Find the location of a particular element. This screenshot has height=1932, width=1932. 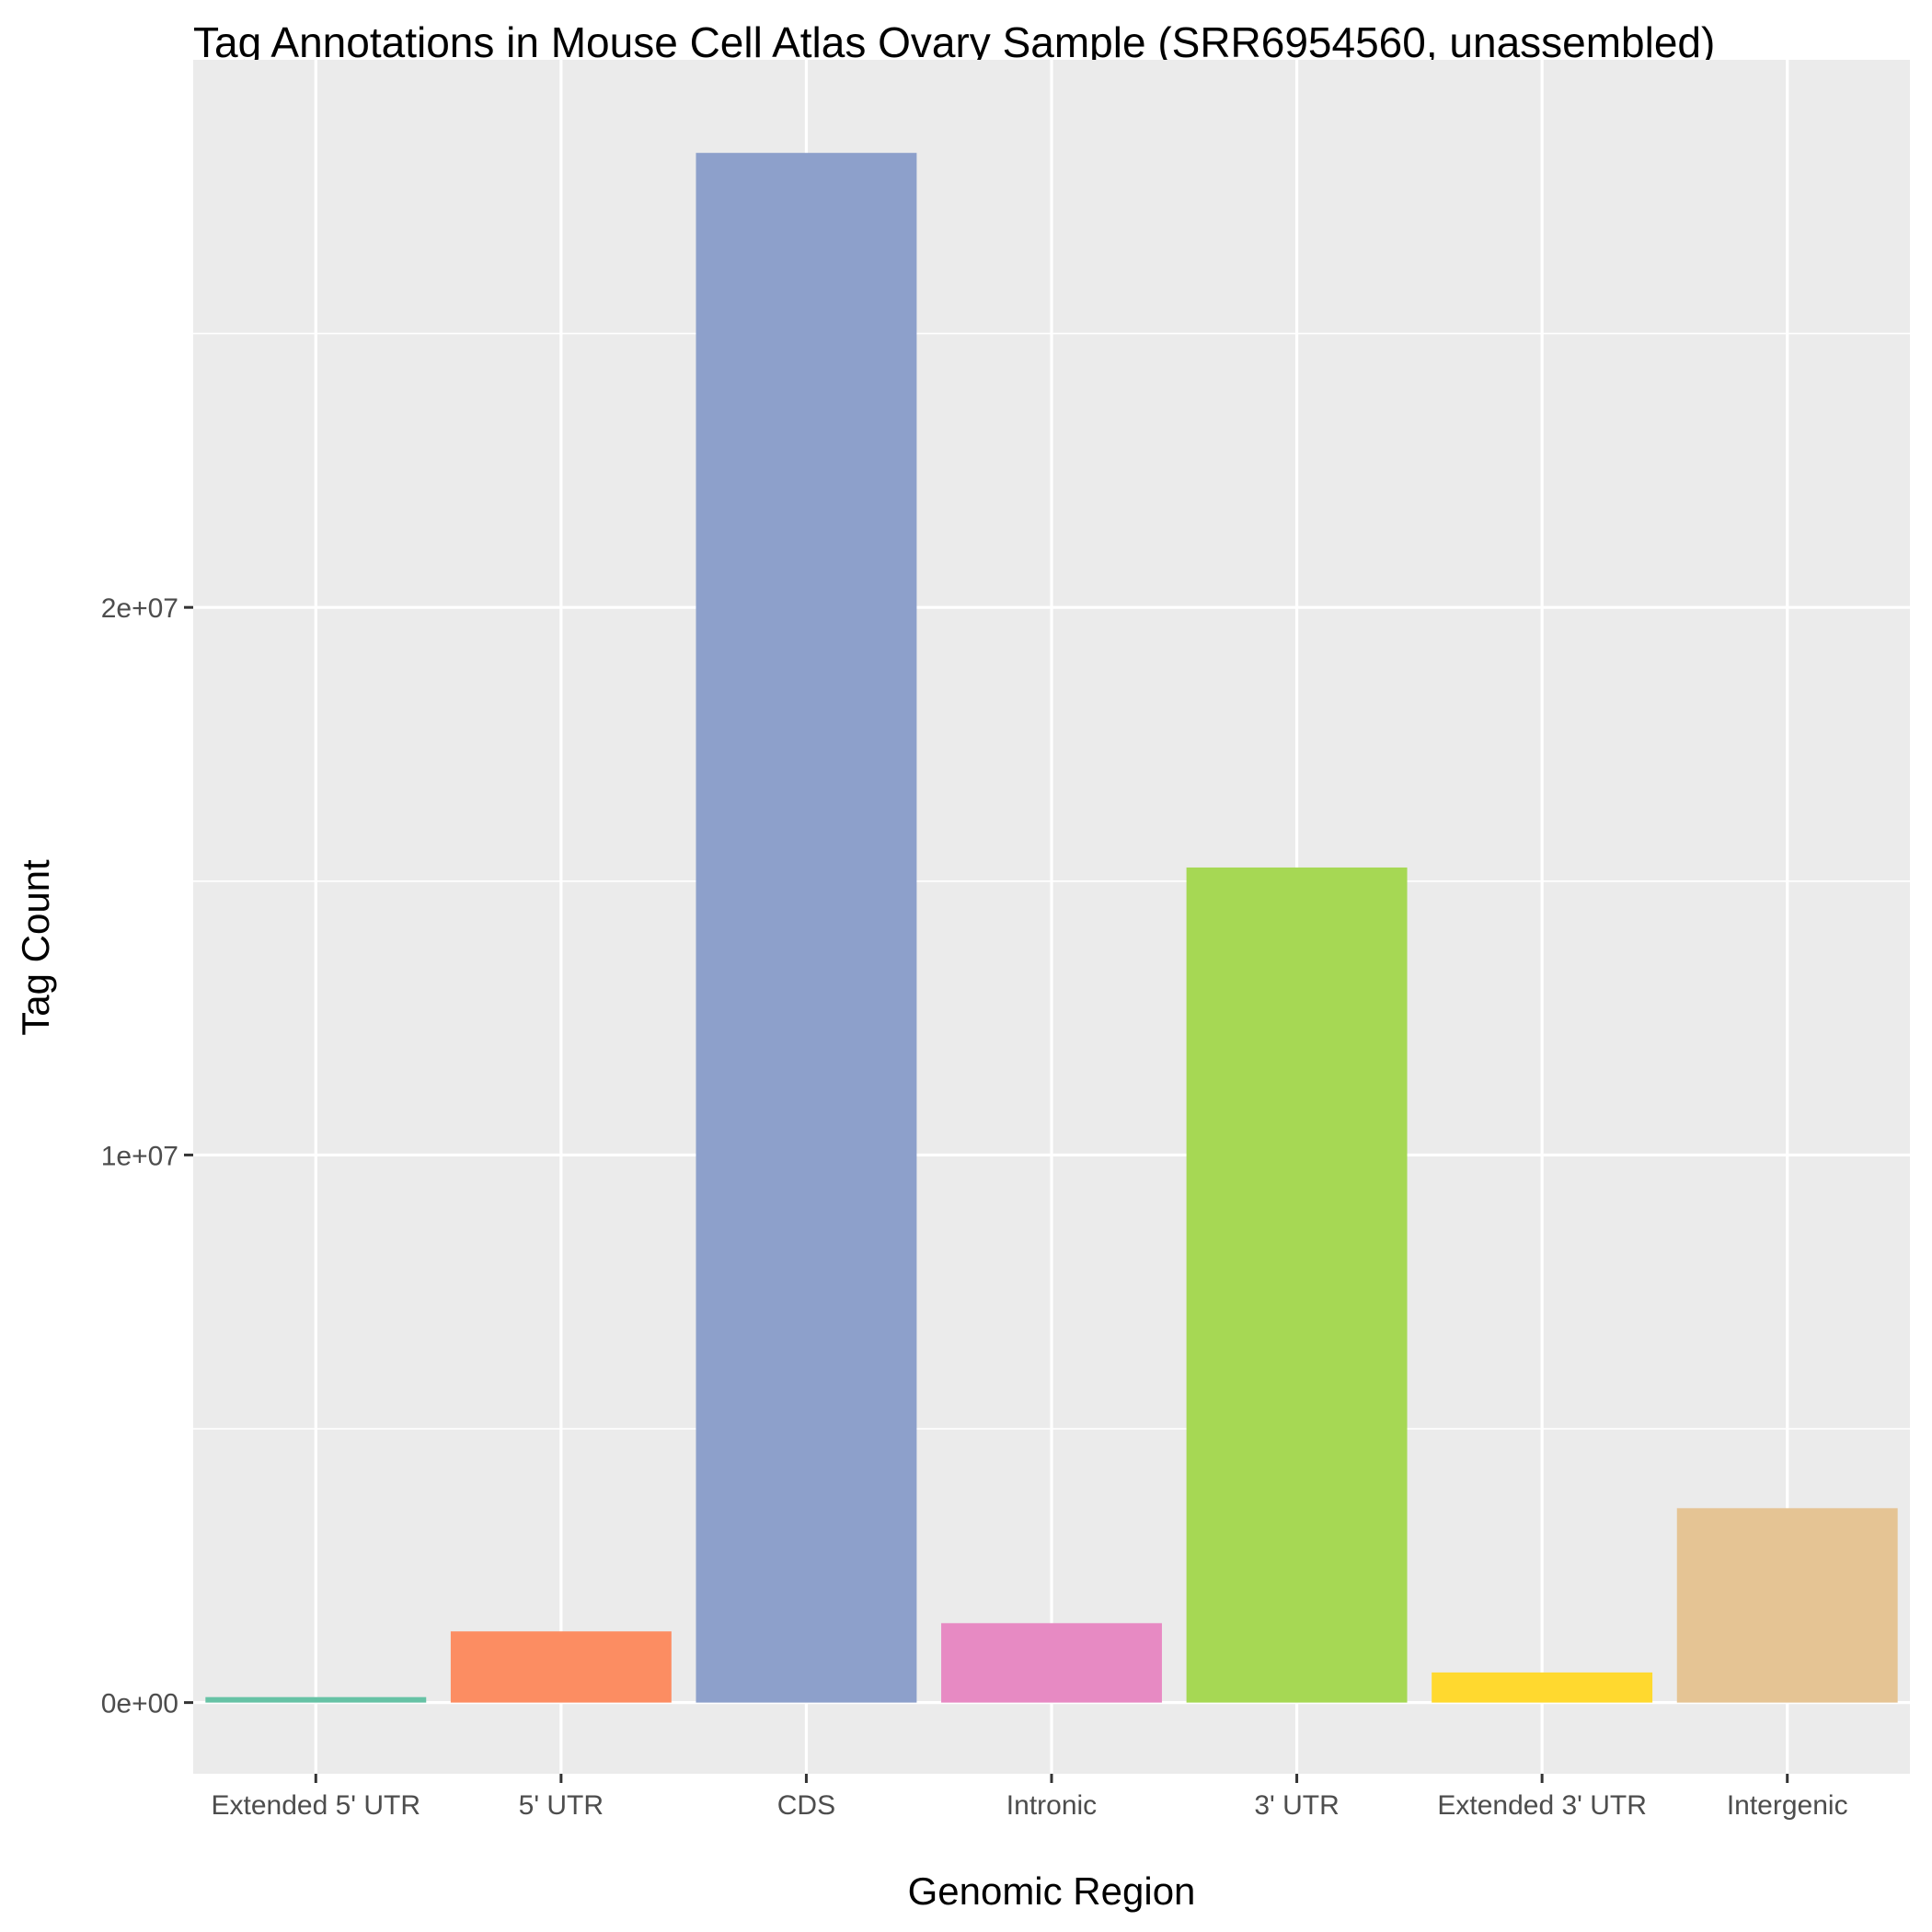

bar-intronic is located at coordinates (1051, 1663).